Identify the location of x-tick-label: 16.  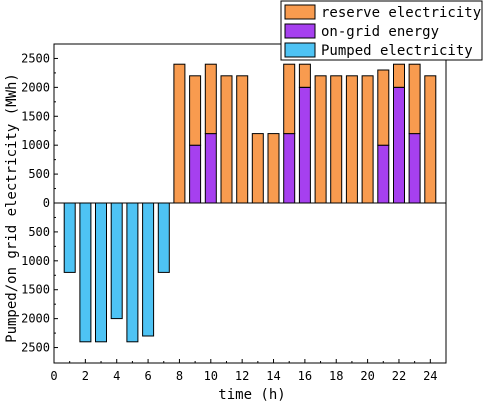
(305, 376).